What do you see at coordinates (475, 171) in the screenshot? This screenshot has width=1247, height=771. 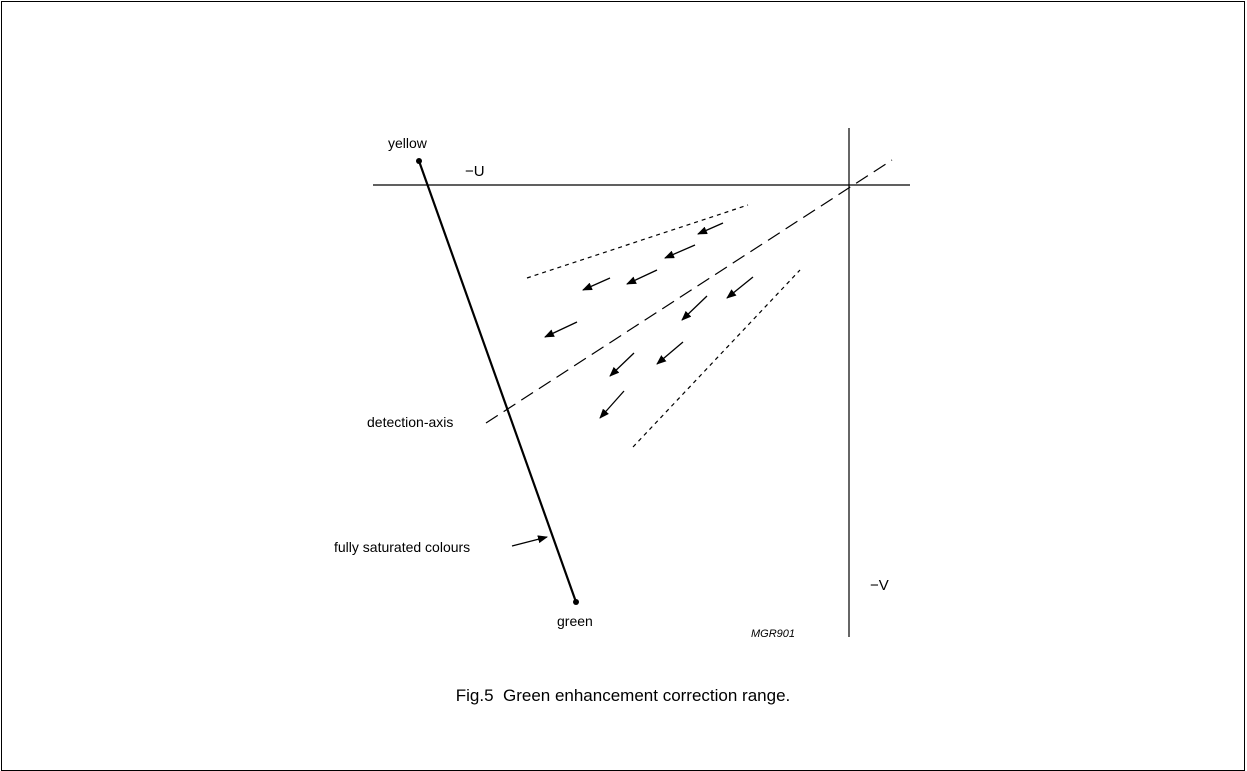 I see `minus-u-label: −U` at bounding box center [475, 171].